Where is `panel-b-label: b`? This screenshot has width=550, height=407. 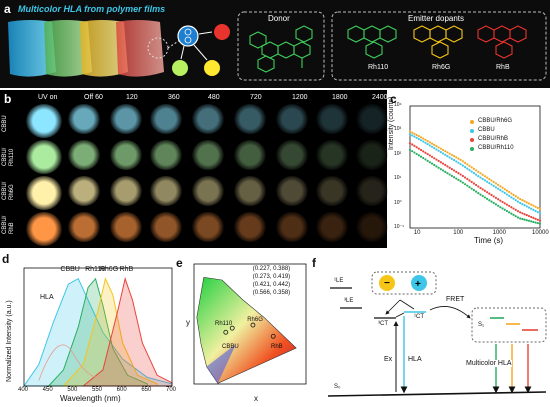 panel-b-label: b is located at coordinates (8, 99).